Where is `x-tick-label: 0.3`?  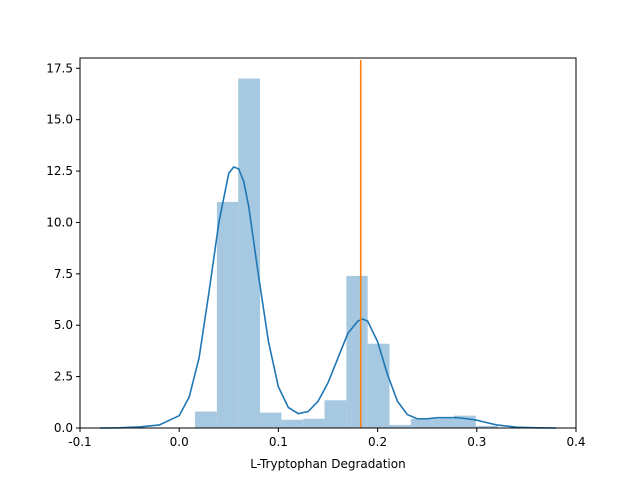 x-tick-label: 0.3 is located at coordinates (476, 442).